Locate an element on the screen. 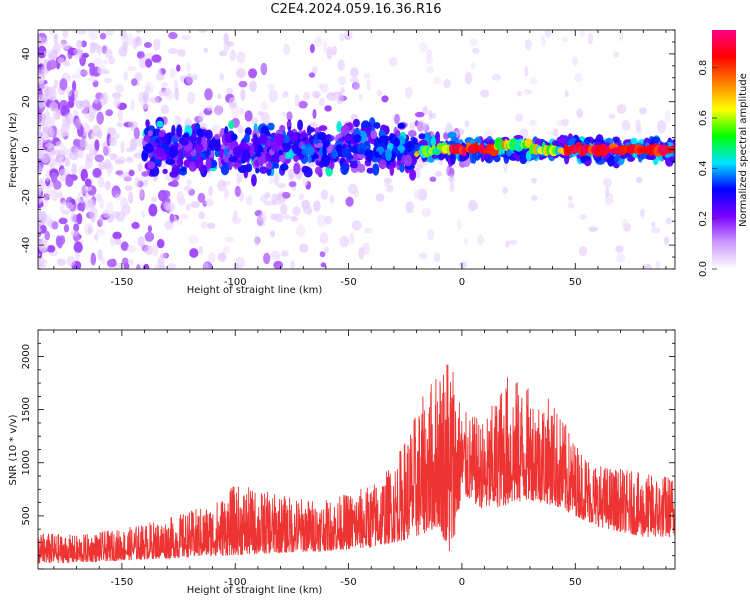  x-tick-label: -50 is located at coordinates (348, 282).